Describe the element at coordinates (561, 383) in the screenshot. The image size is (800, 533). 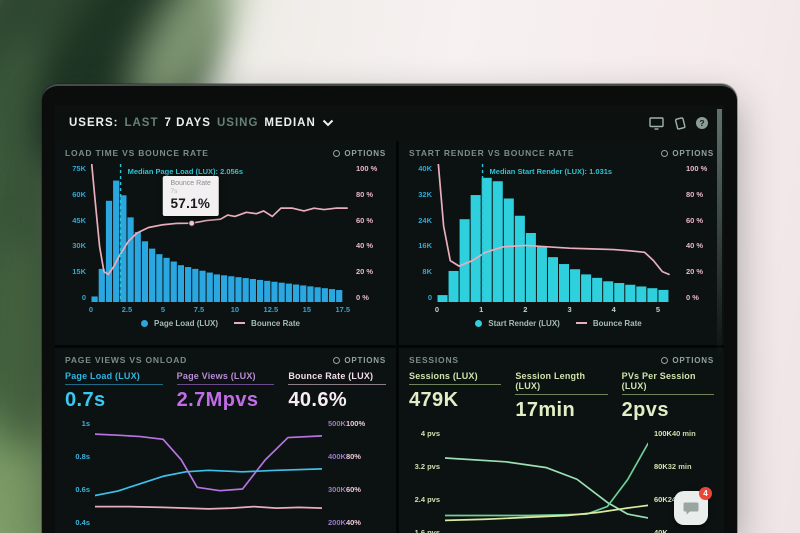
I see `metric-label: Session Length (LUX)` at that location.